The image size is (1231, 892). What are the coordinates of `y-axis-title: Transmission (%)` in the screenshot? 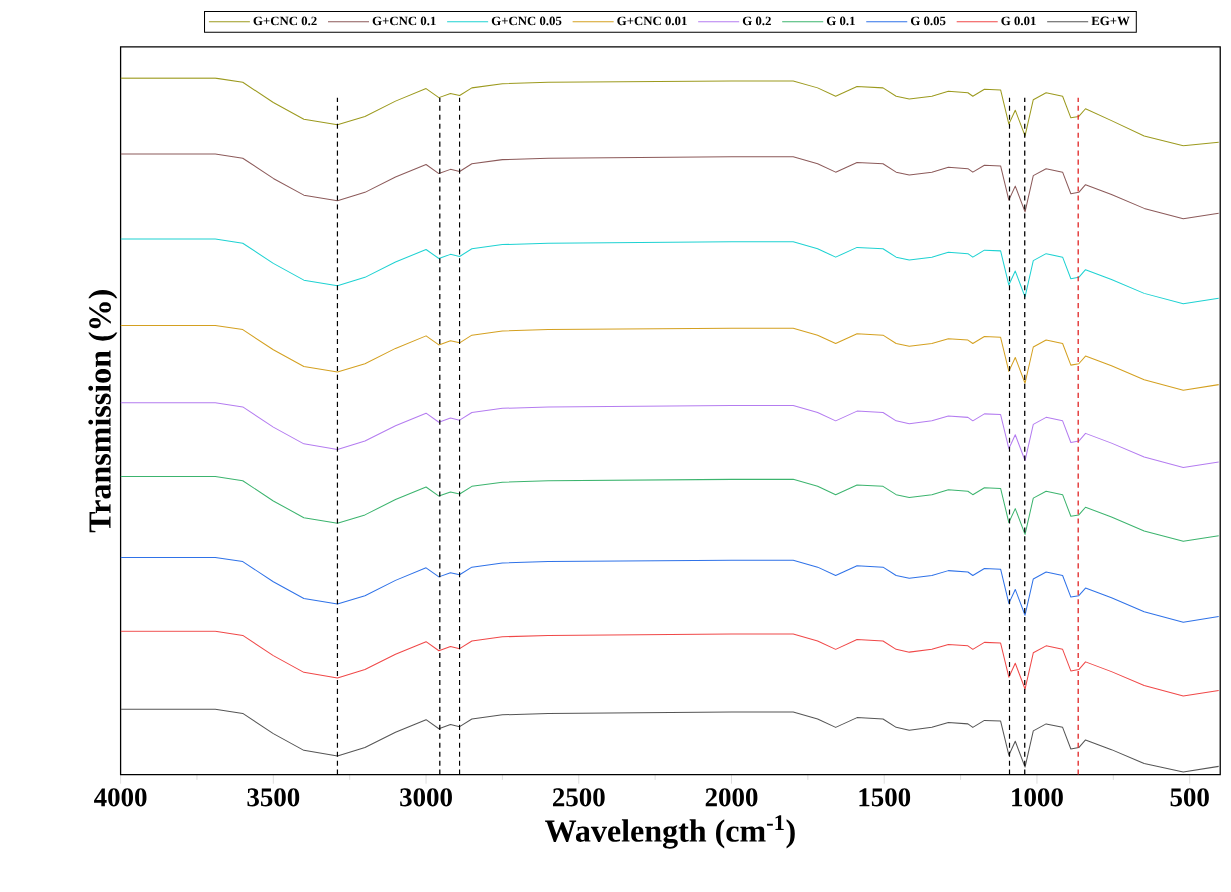 It's located at (103, 411).